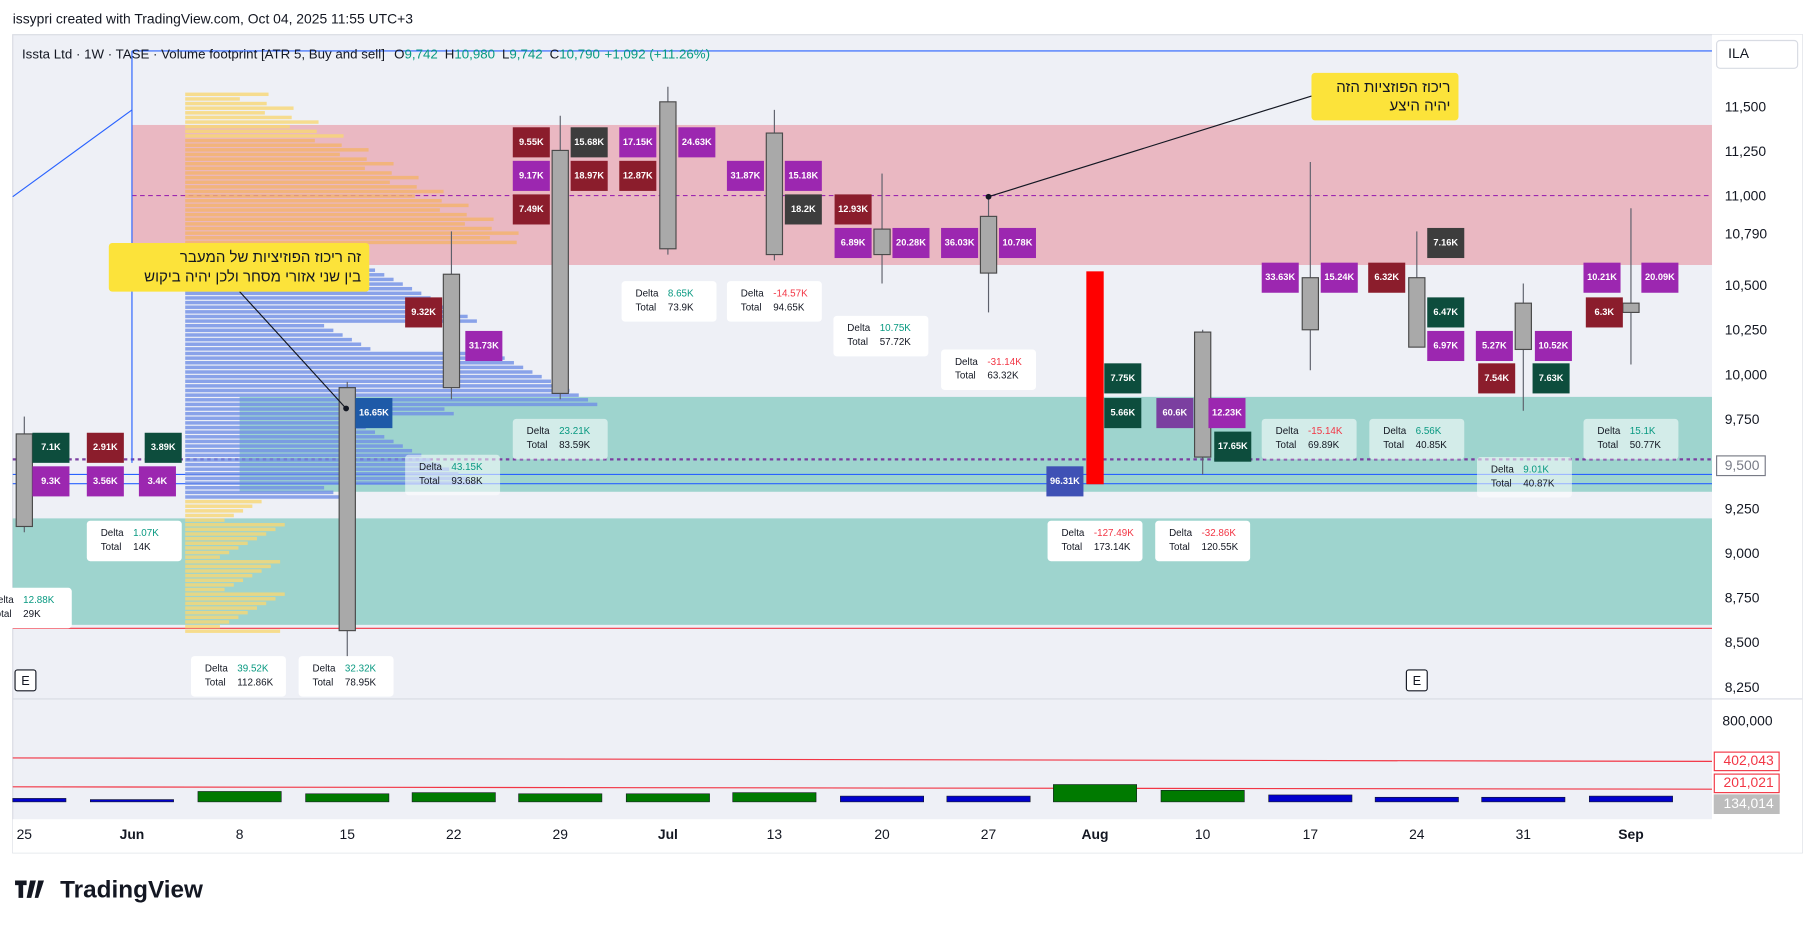  Describe the element at coordinates (1227, 413) in the screenshot. I see `footprint-cell-label: 12.23K` at that location.